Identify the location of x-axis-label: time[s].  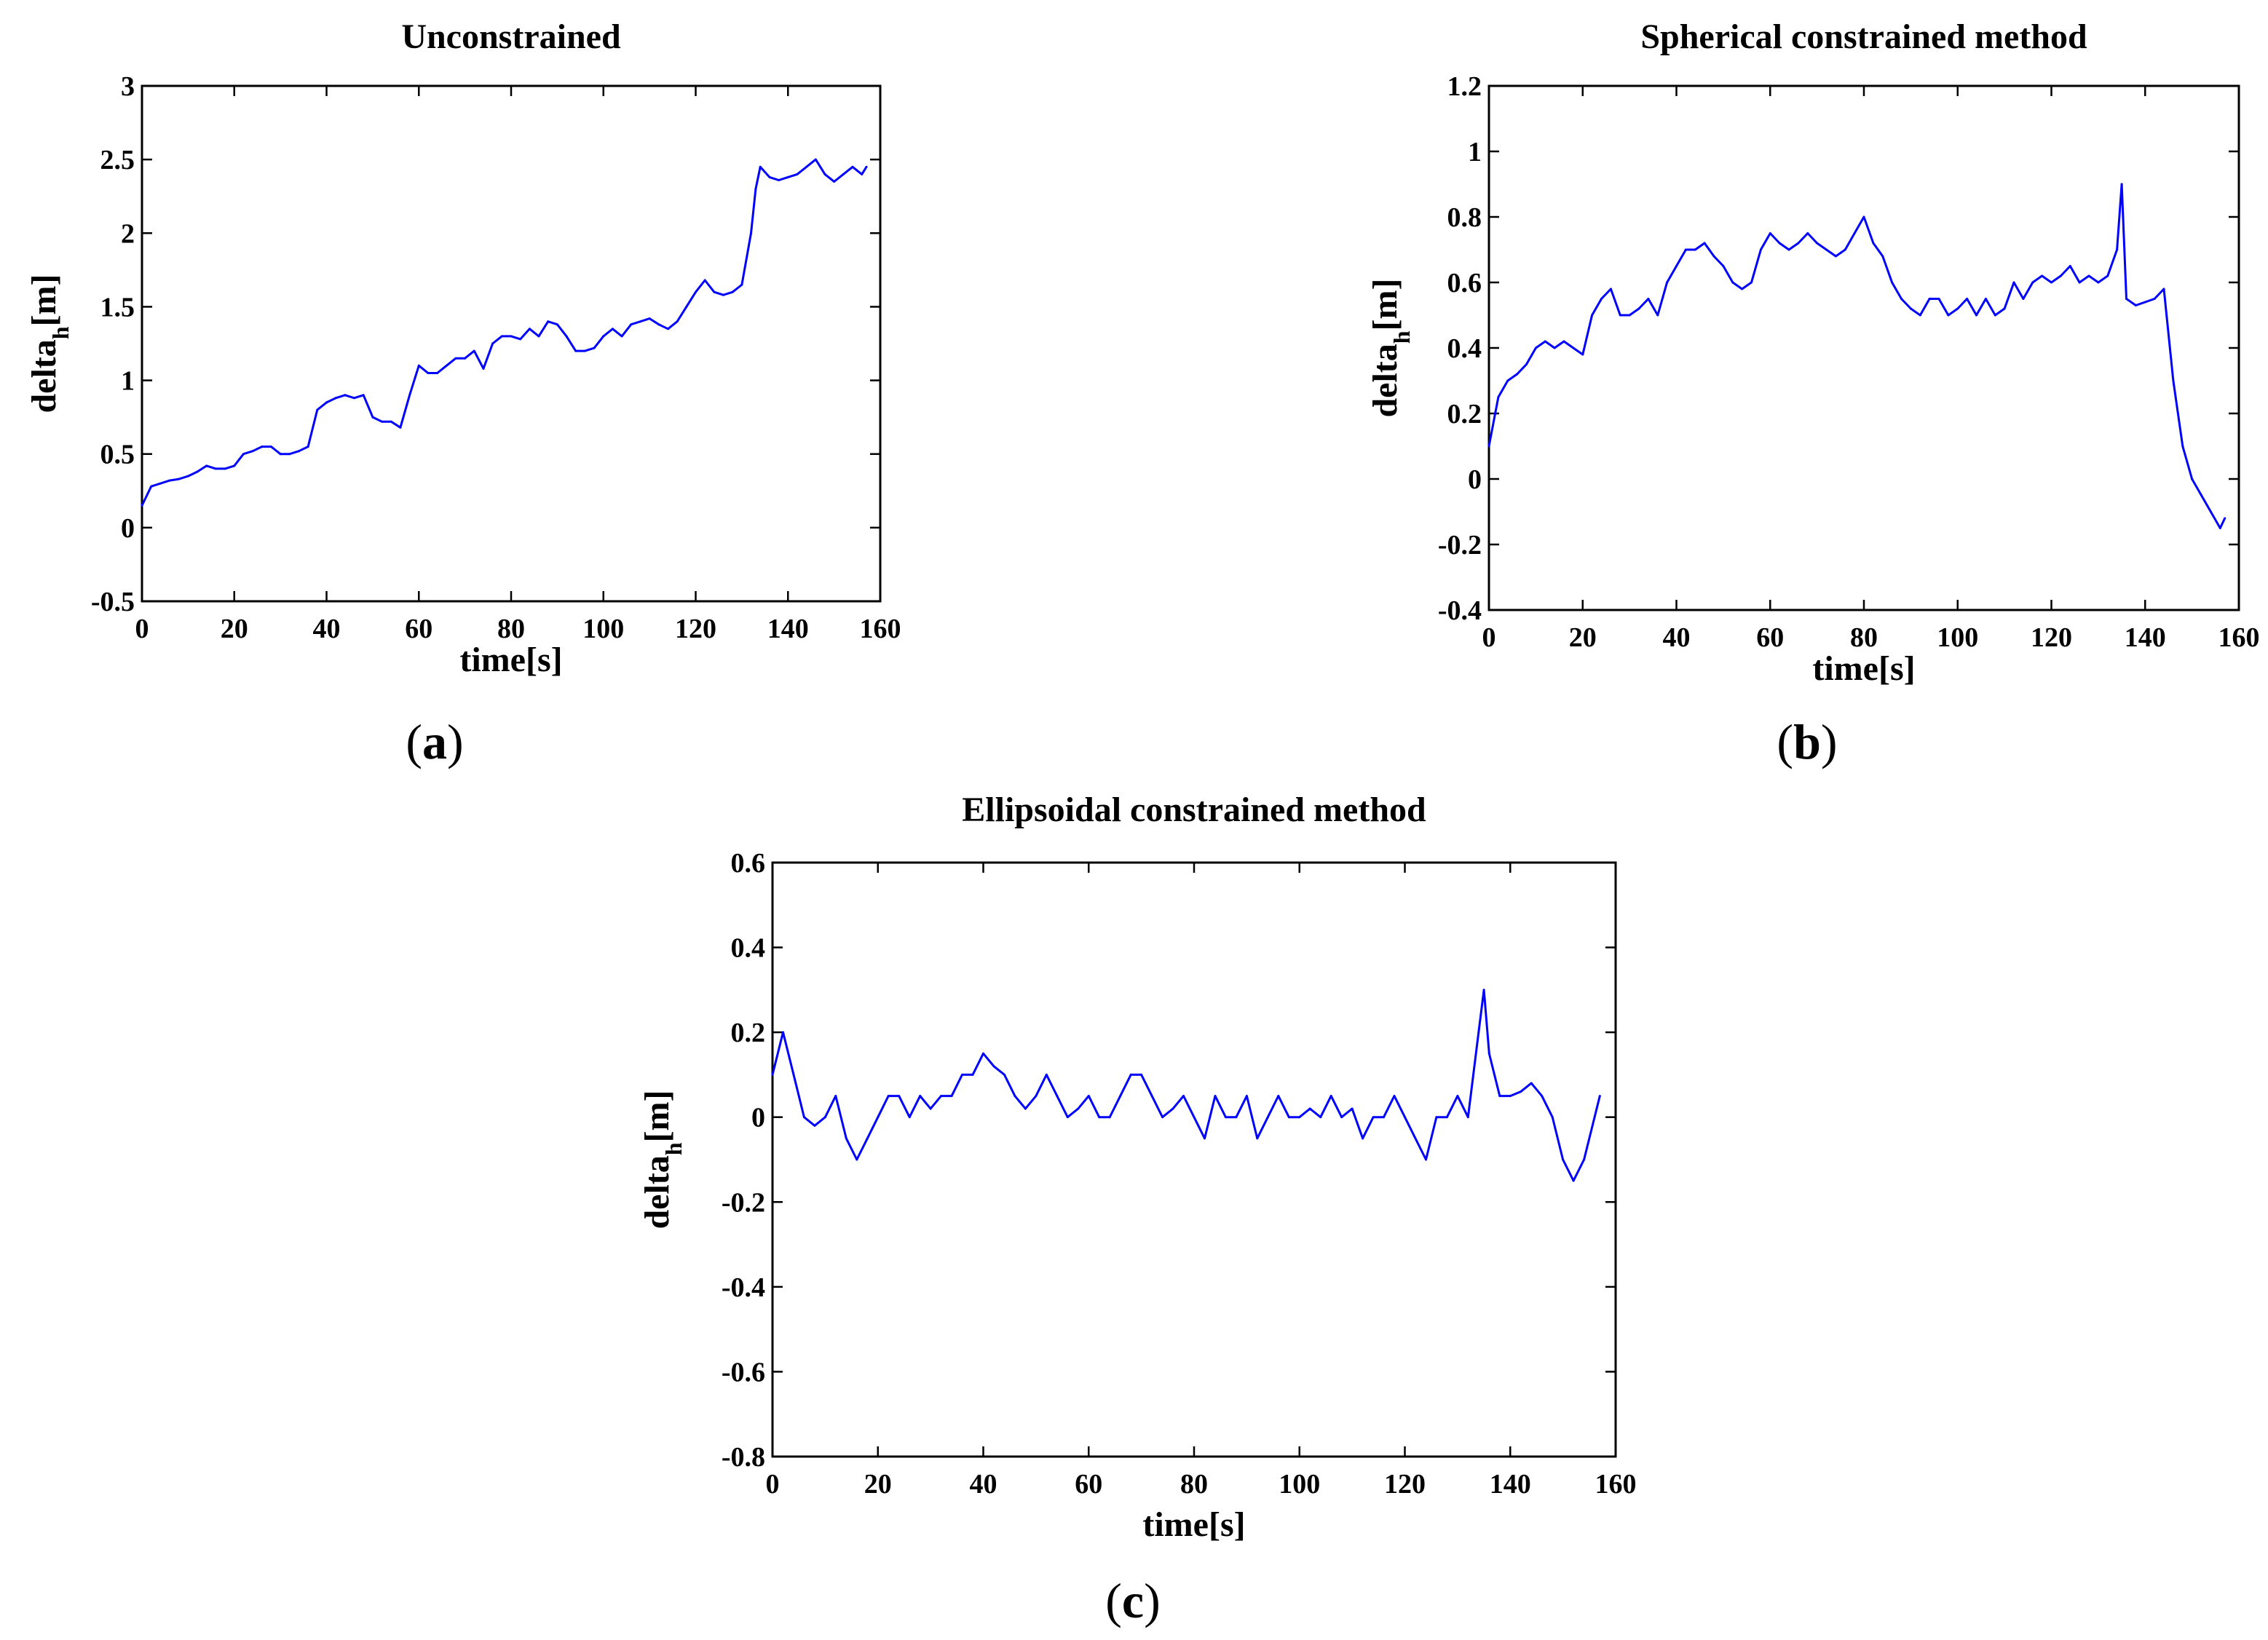
(511, 660).